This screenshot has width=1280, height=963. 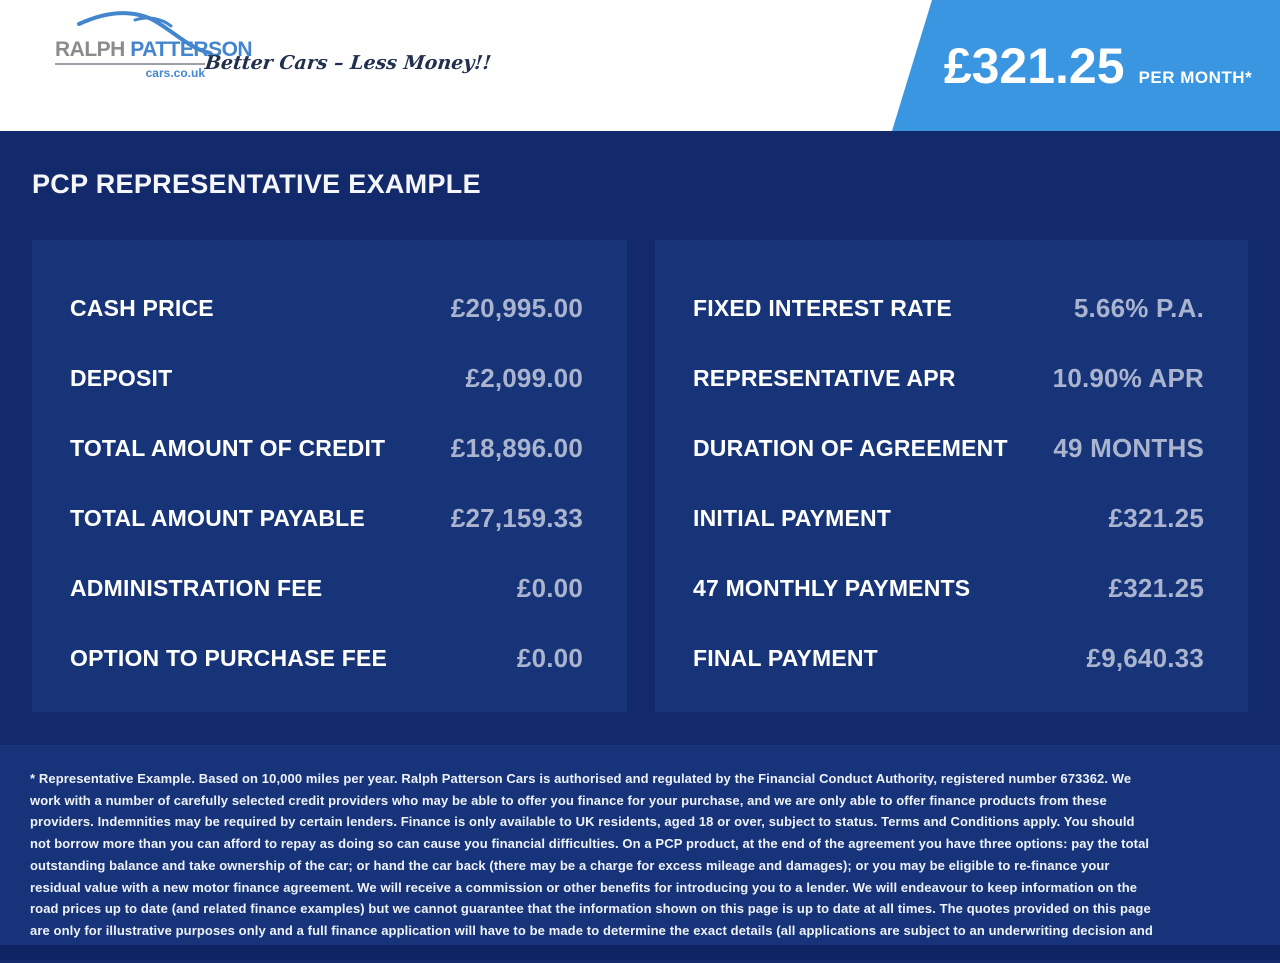 What do you see at coordinates (850, 447) in the screenshot?
I see `finance-row-label: DURATION OF AGREEMENT` at bounding box center [850, 447].